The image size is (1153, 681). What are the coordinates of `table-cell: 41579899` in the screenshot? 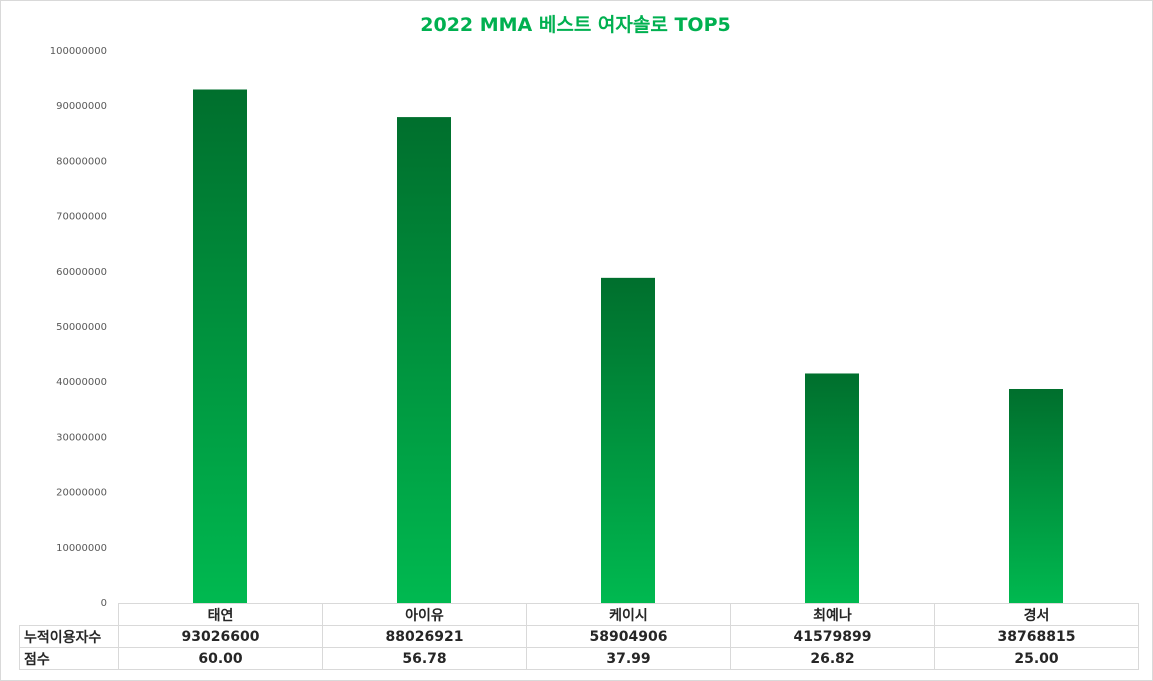 It's located at (832, 636).